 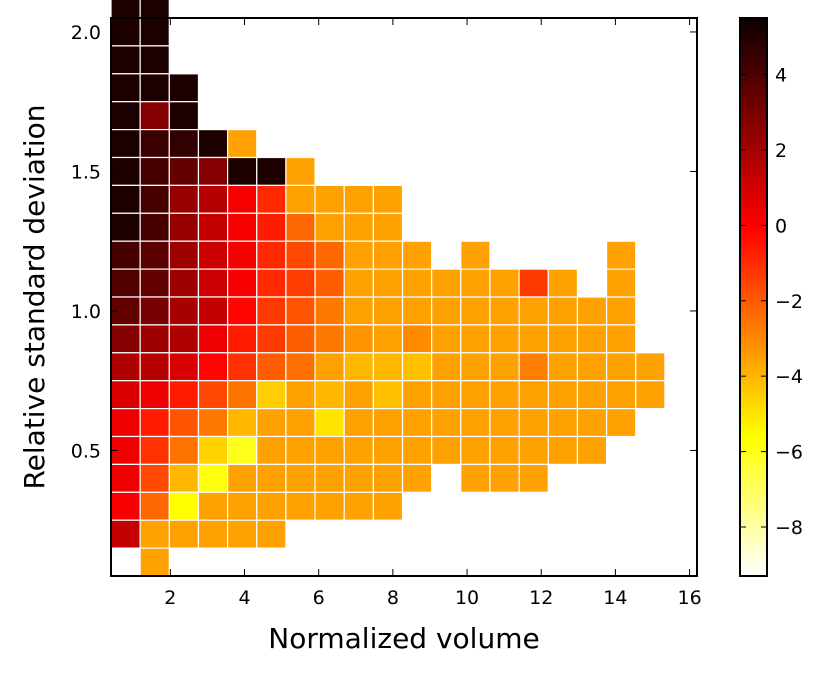 What do you see at coordinates (753, 297) in the screenshot?
I see `colorbar` at bounding box center [753, 297].